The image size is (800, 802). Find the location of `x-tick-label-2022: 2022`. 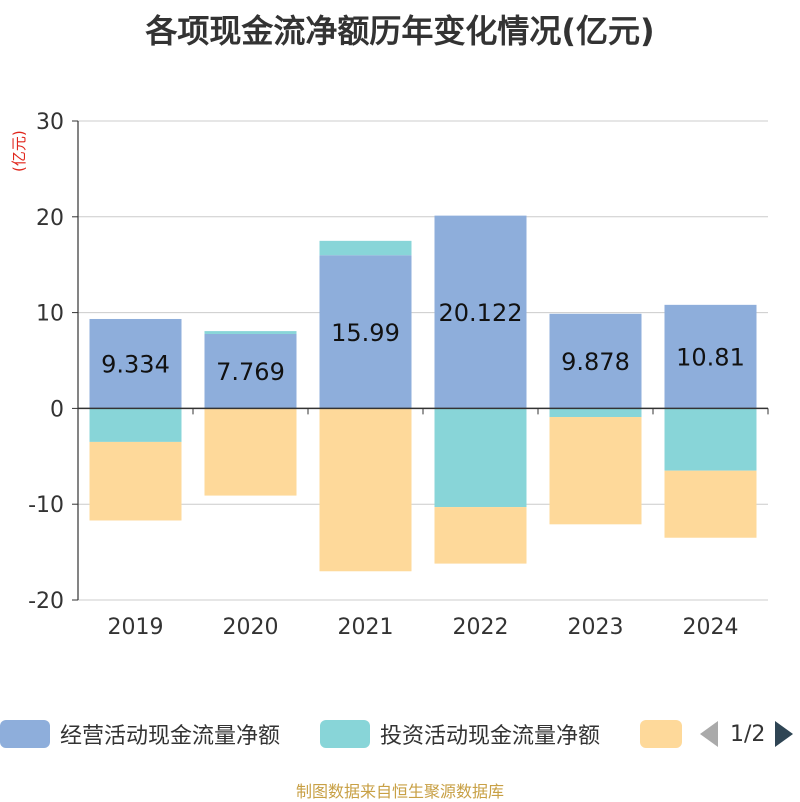

x-tick-label-2022: 2022 is located at coordinates (481, 627).